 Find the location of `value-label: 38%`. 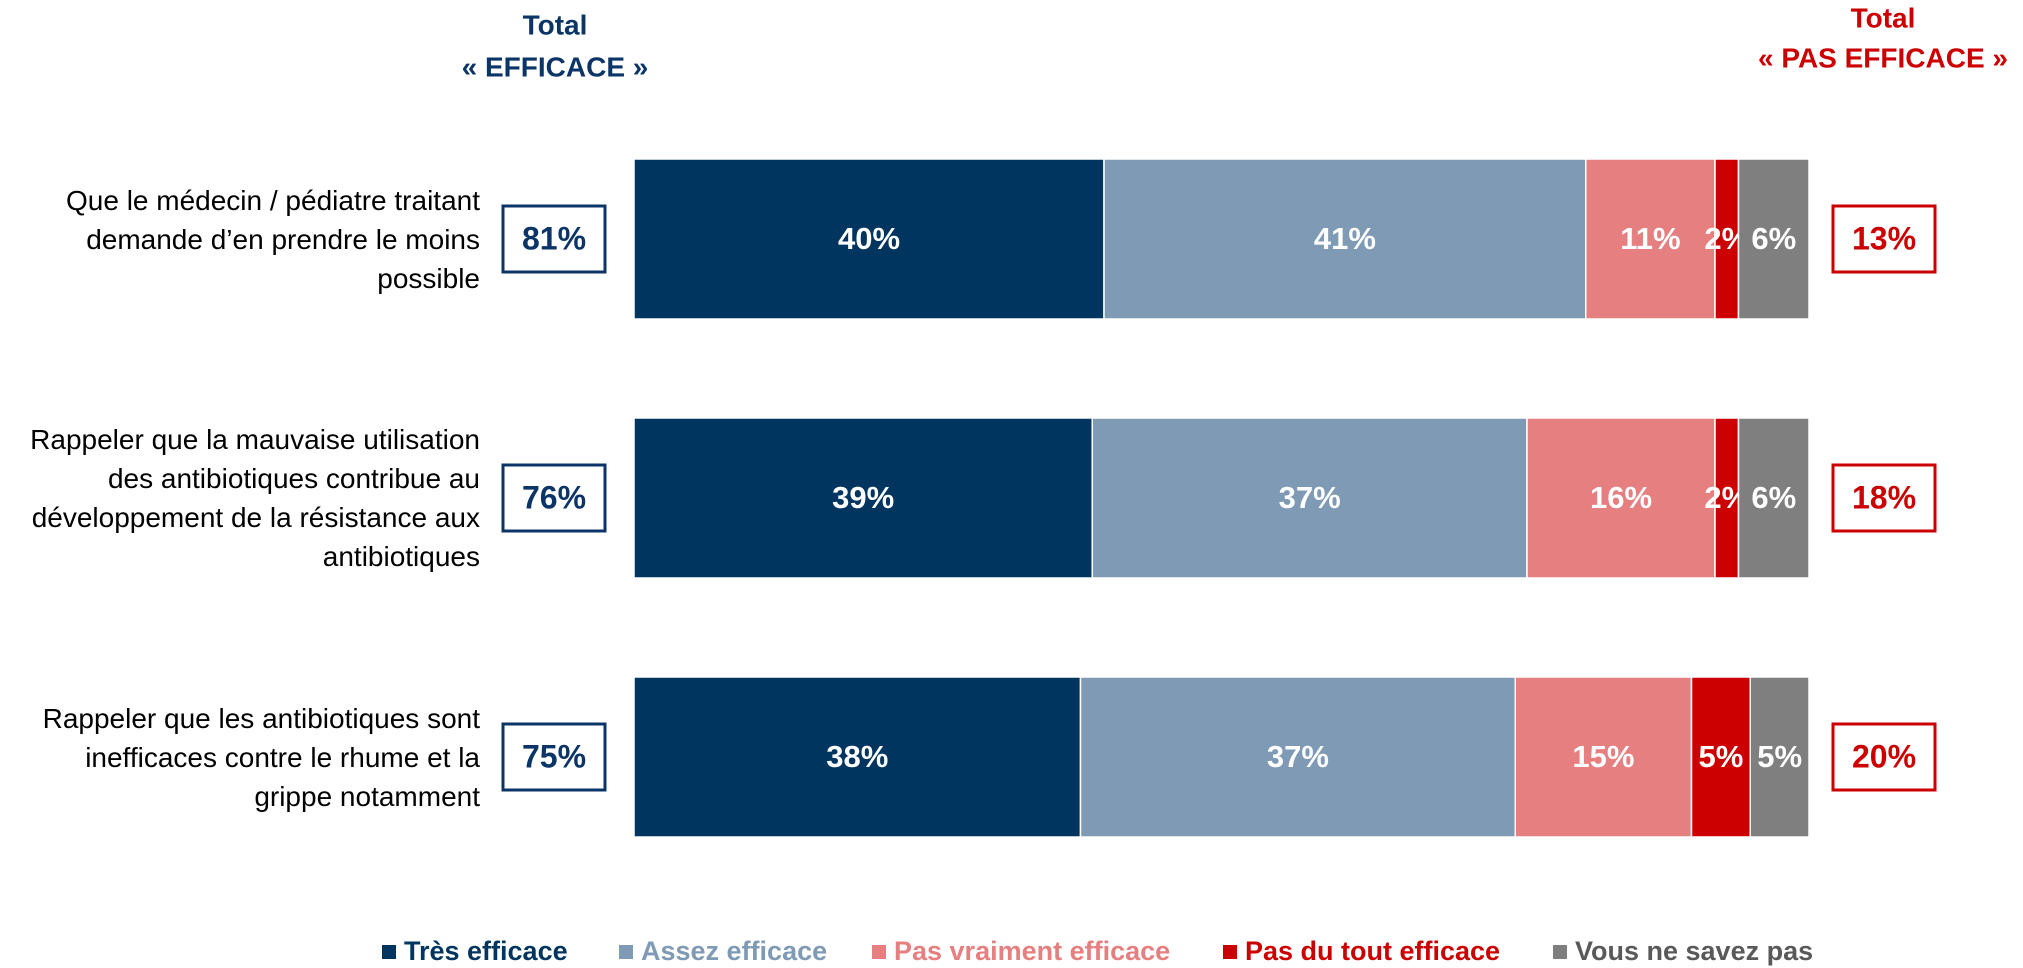

value-label: 38% is located at coordinates (857, 756).